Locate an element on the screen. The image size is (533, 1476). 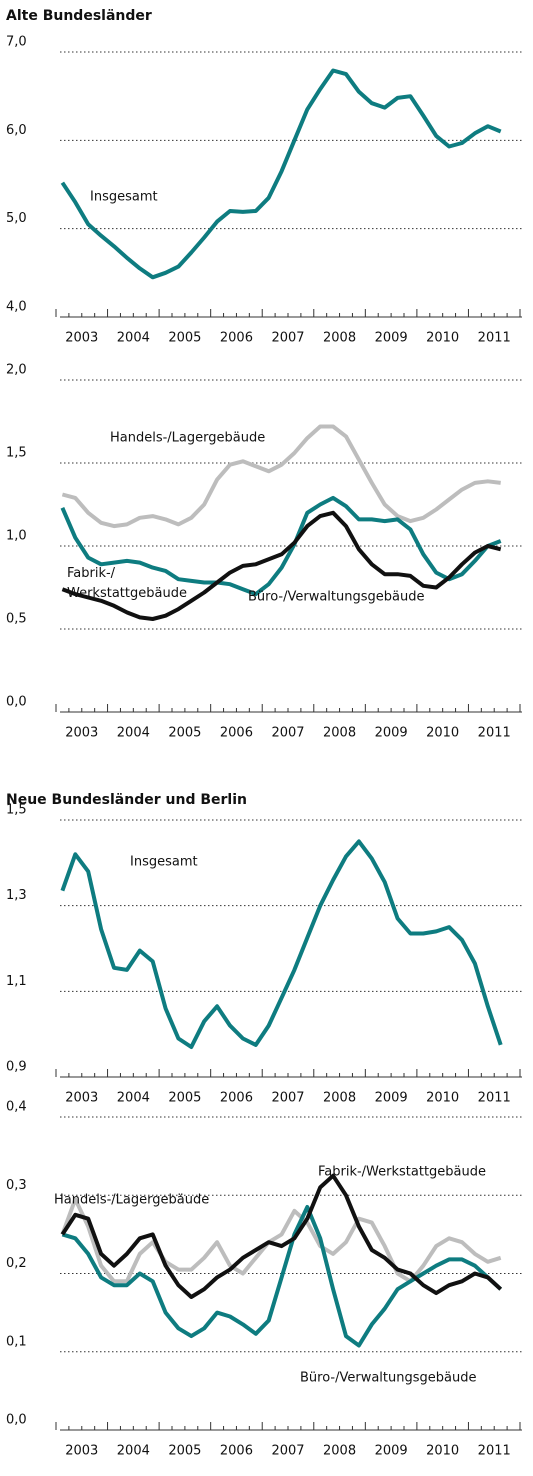
y-tick-label: 1,0 is located at coordinates (16, 536).